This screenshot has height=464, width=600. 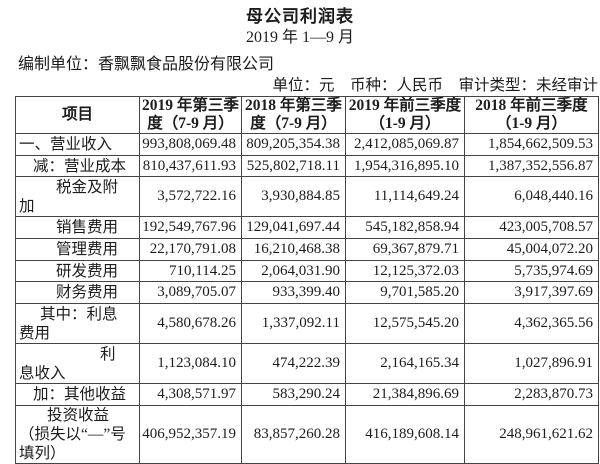 I want to click on page-title: 母公司利润表, so click(x=300, y=16).